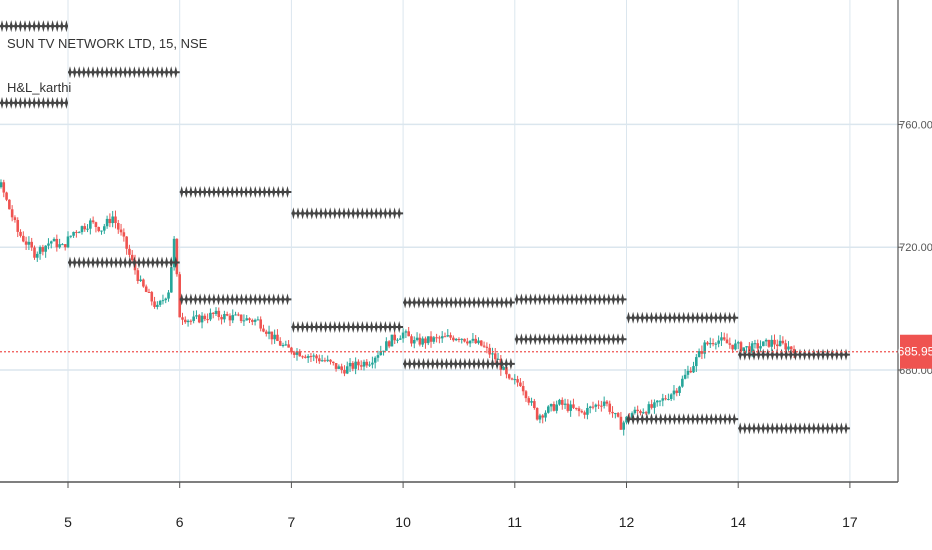 The width and height of the screenshot is (932, 550). I want to click on price-axis, so click(915, 241).